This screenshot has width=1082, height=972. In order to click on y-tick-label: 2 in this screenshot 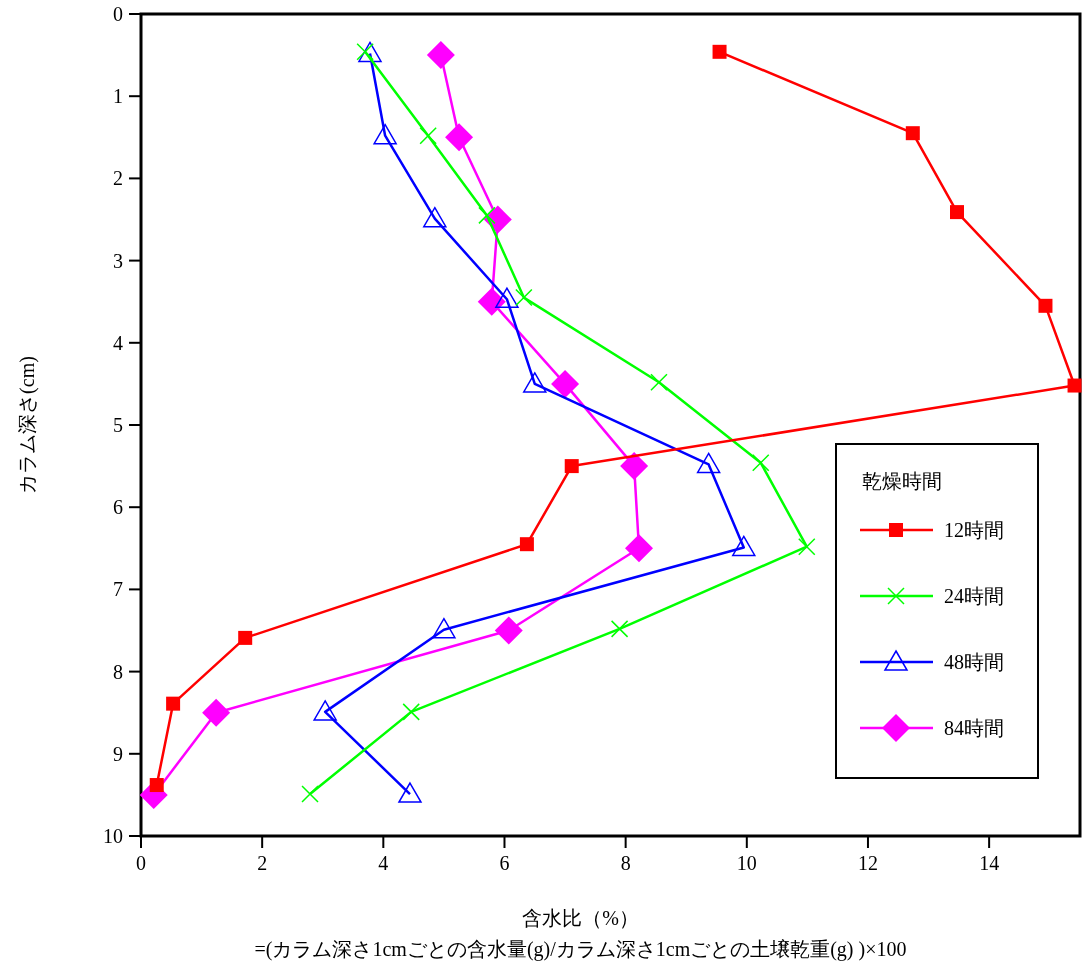, I will do `click(118, 178)`.